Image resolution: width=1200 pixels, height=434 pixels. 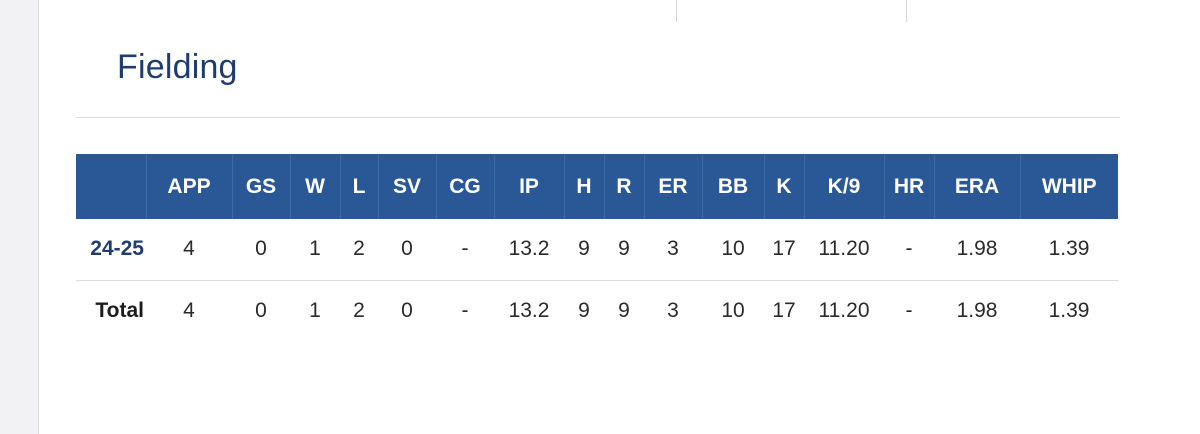 What do you see at coordinates (260, 186) in the screenshot?
I see `column-header-gs: GS` at bounding box center [260, 186].